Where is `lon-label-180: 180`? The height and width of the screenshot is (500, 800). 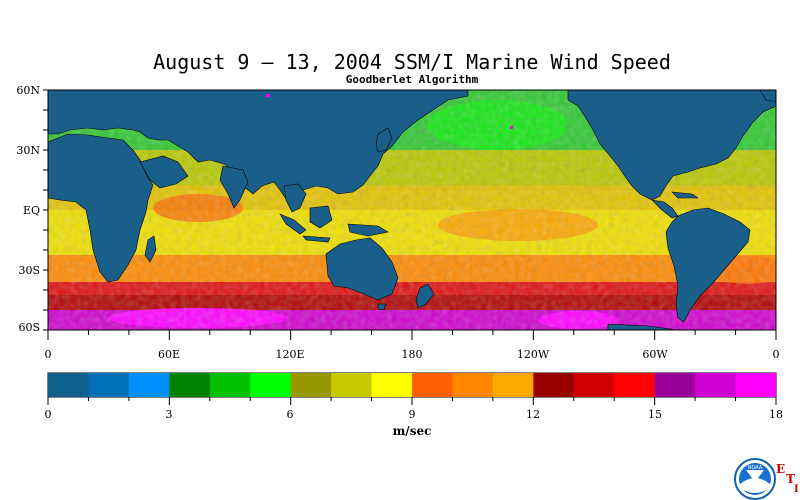
lon-label-180: 180 is located at coordinates (412, 354).